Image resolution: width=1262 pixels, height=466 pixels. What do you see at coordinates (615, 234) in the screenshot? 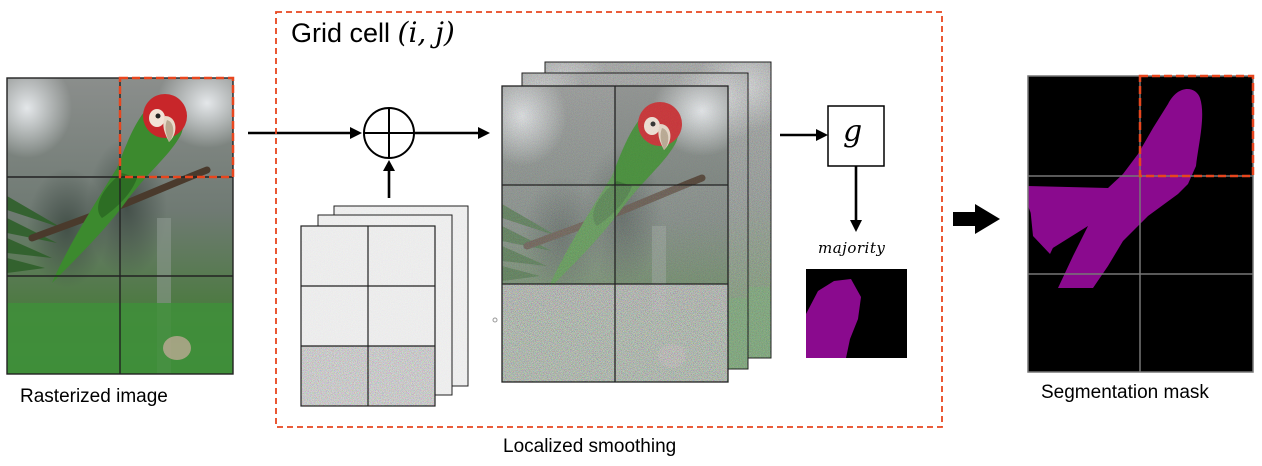
I see `noisy-image-front` at bounding box center [615, 234].